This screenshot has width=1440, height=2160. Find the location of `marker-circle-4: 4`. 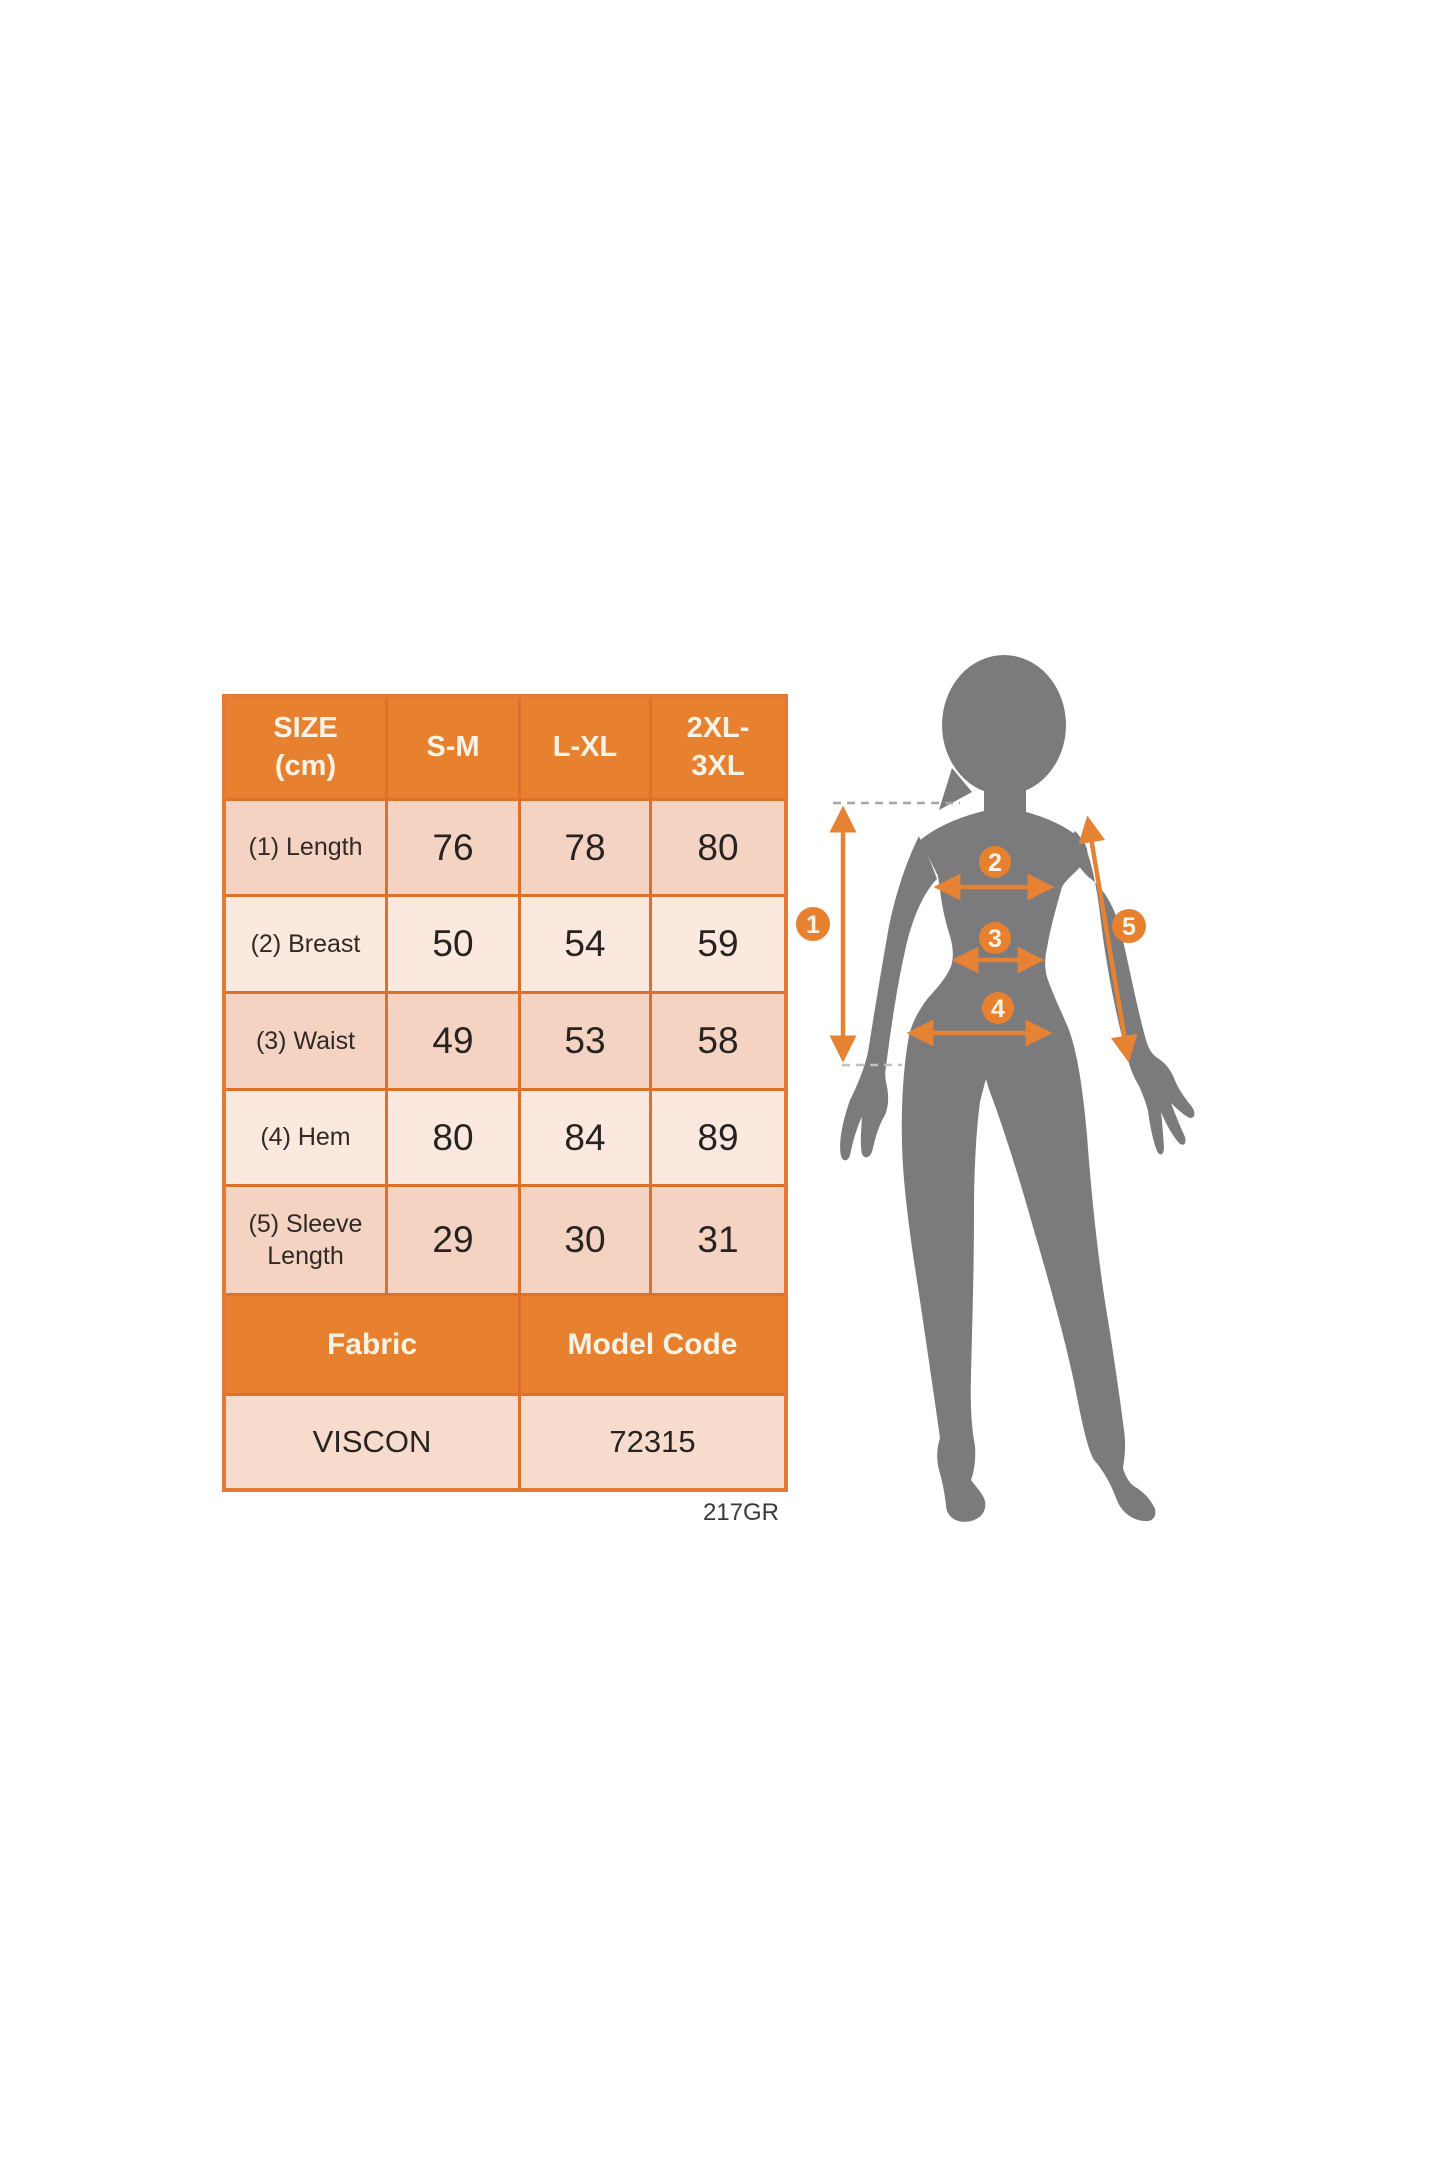

marker-circle-4: 4 is located at coordinates (998, 1008).